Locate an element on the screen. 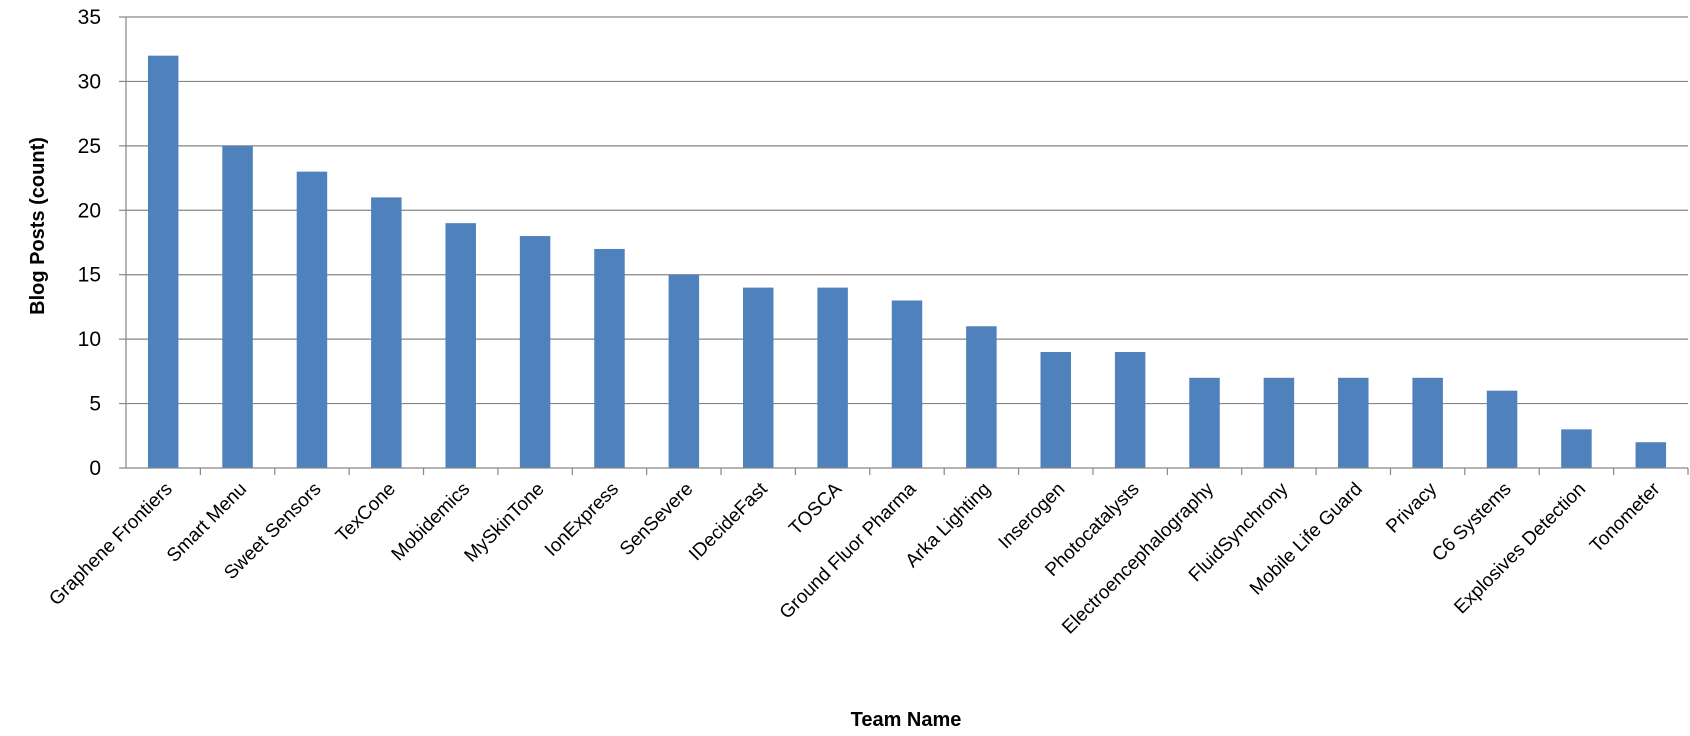 This screenshot has width=1690, height=736. y-tick-label: 0 is located at coordinates (95, 468).